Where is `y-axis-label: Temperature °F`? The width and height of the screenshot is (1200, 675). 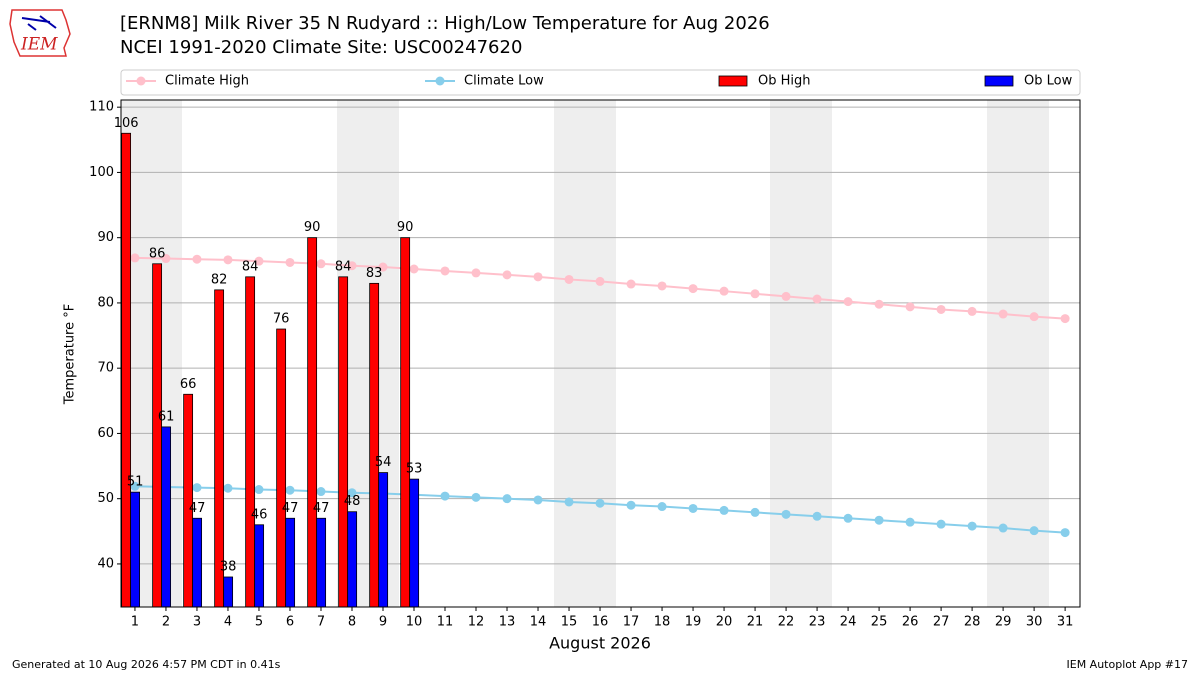
y-axis-label: Temperature °F is located at coordinates (70, 354).